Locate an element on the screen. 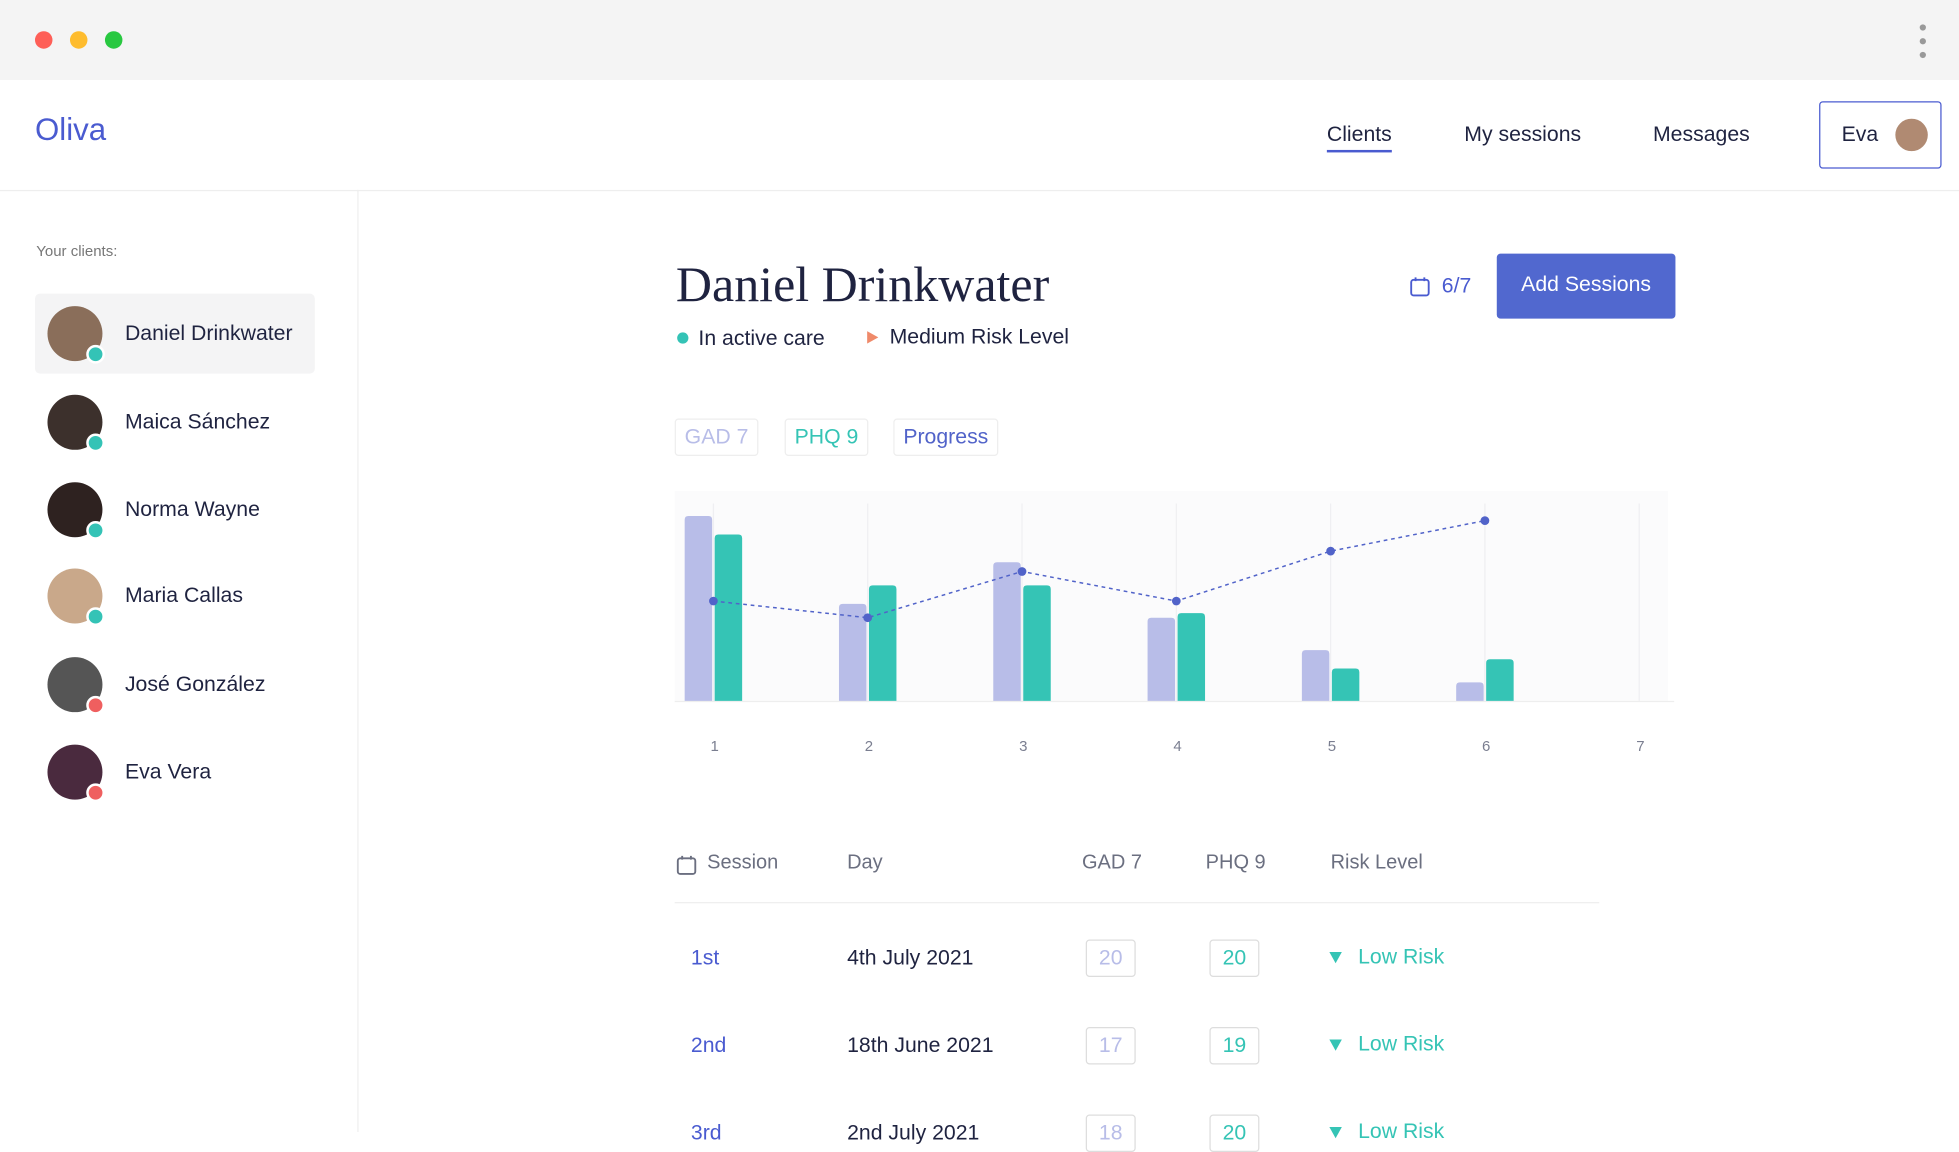 The image size is (1959, 1152). add-sessions-button: Add Sessions is located at coordinates (1586, 286).